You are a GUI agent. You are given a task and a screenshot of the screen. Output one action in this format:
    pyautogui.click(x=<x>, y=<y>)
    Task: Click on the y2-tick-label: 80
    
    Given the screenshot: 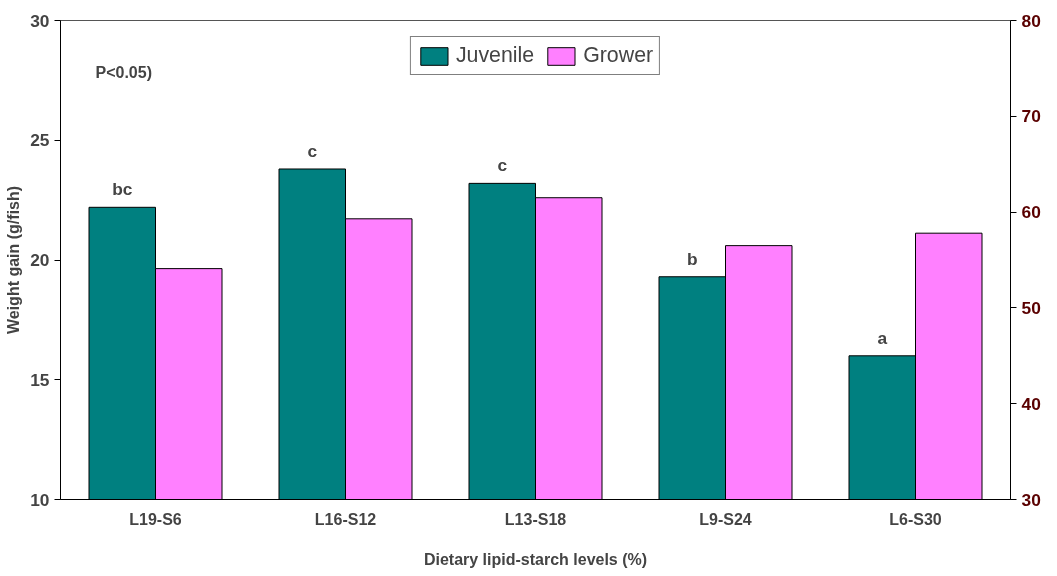 What is the action you would take?
    pyautogui.click(x=1031, y=20)
    